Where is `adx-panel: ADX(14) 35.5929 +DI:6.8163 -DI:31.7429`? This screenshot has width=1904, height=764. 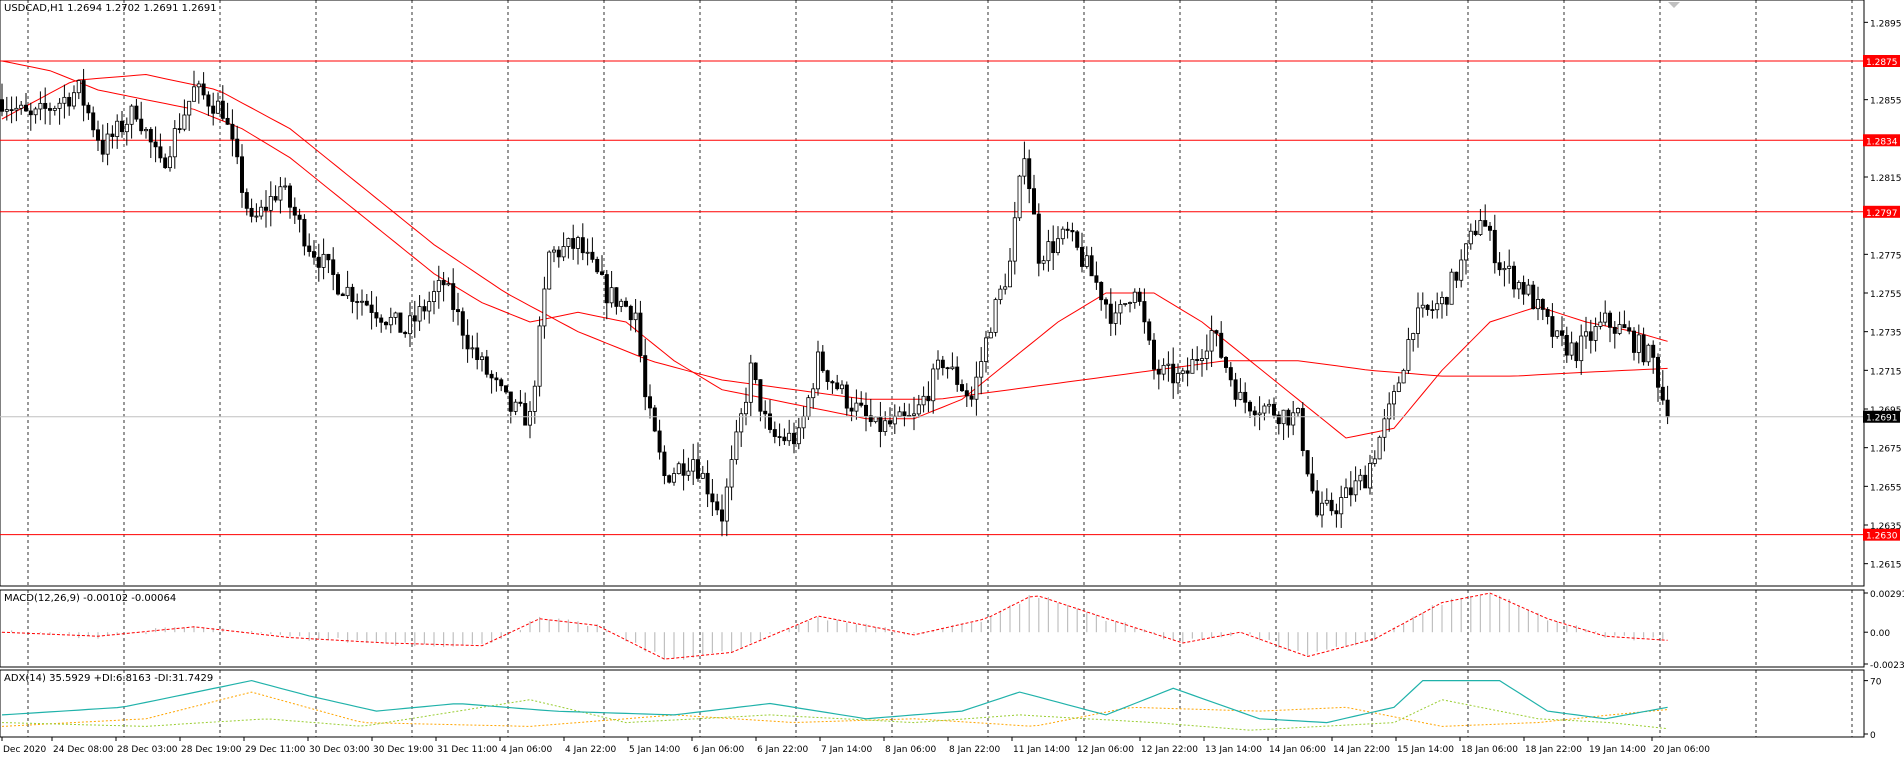 adx-panel: ADX(14) 35.5929 +DI:6.8163 -DI:31.7429 is located at coordinates (932, 703).